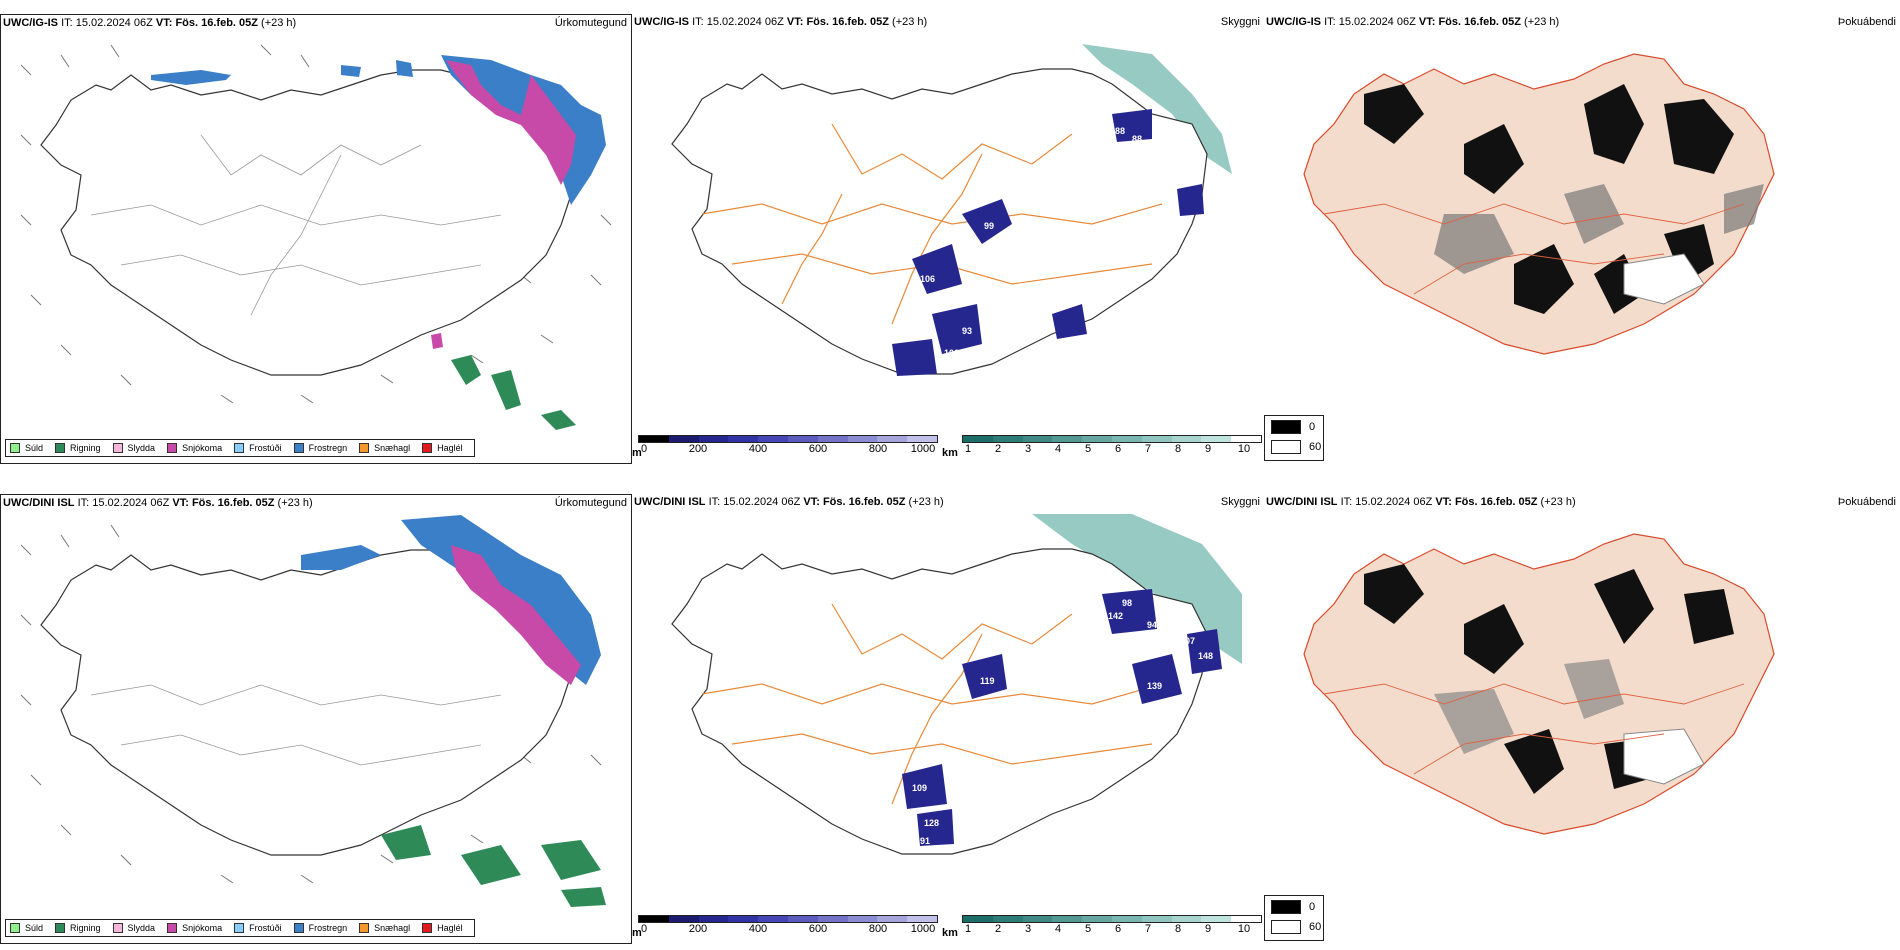  What do you see at coordinates (133, 448) in the screenshot?
I see `legend-item-slydda: Slydda` at bounding box center [133, 448].